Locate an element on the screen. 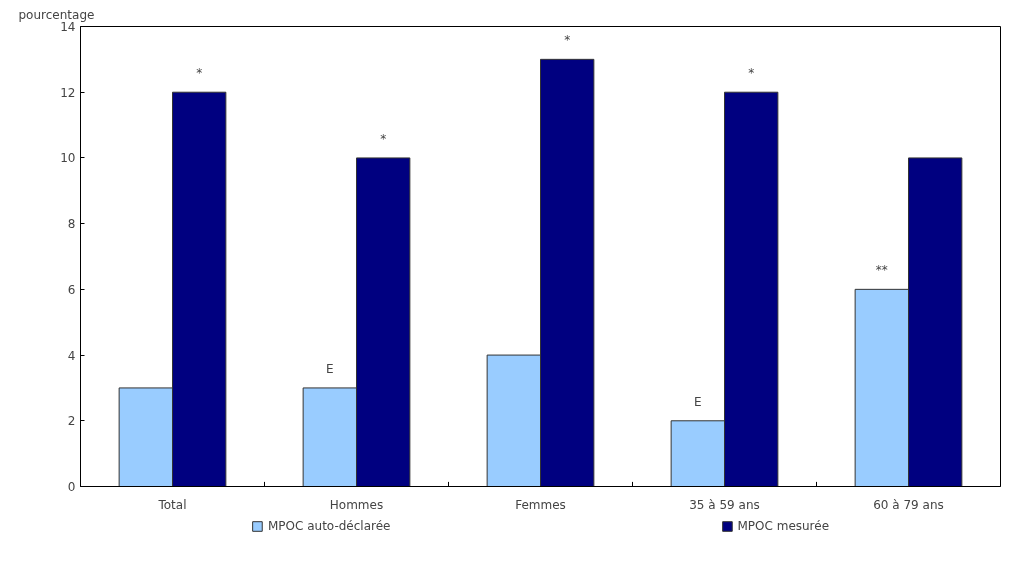 The width and height of the screenshot is (1031, 584). y-tick-label: 14 is located at coordinates (68, 27).